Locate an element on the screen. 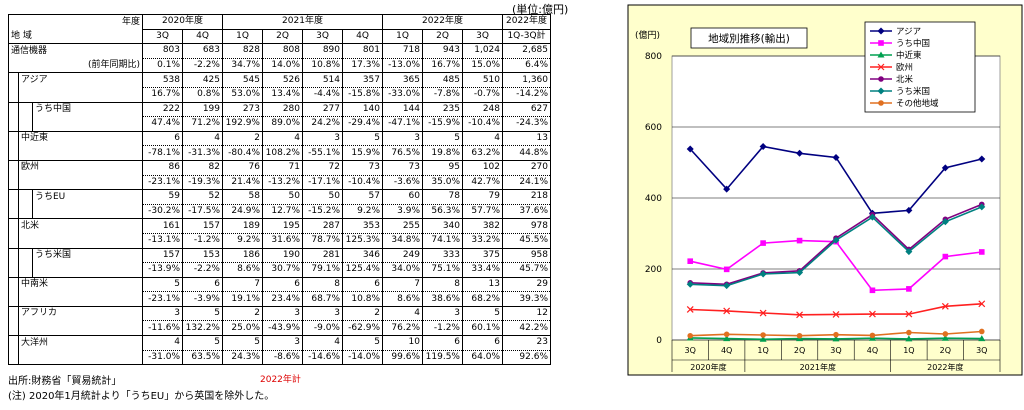 This screenshot has height=410, width=1024. value-cell: 808 is located at coordinates (282, 51).